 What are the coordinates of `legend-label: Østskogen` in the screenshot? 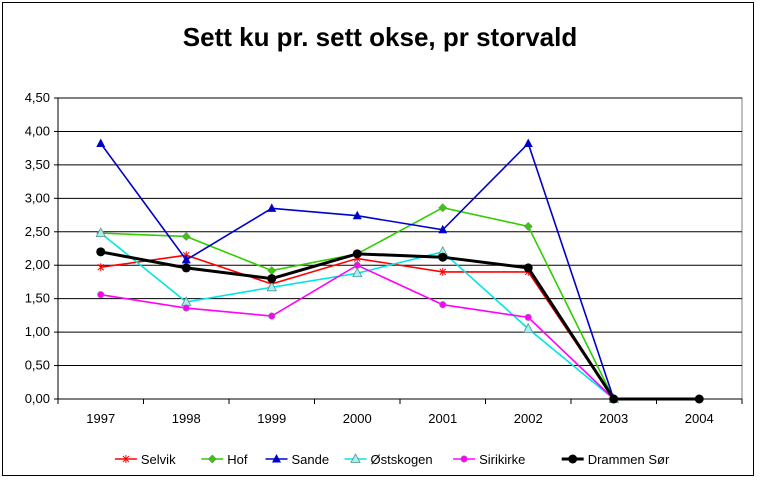 It's located at (402, 459).